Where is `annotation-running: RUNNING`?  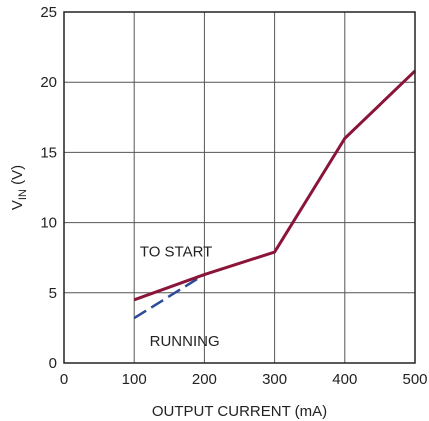
annotation-running: RUNNING is located at coordinates (185, 341).